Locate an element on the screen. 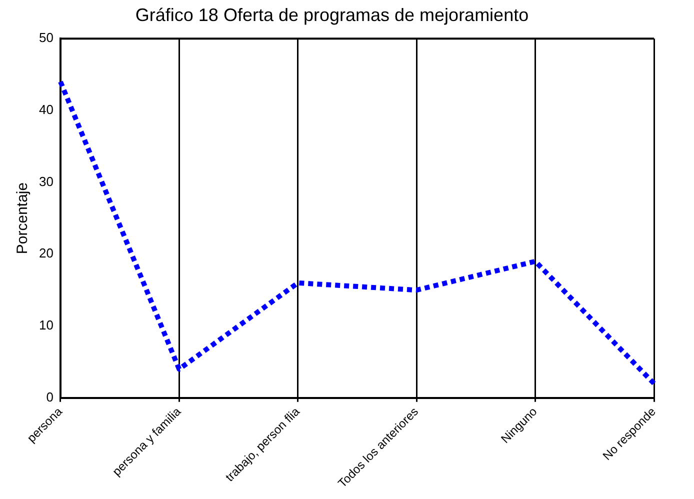 The width and height of the screenshot is (694, 499). y-tick-label: 0 is located at coordinates (50, 396).